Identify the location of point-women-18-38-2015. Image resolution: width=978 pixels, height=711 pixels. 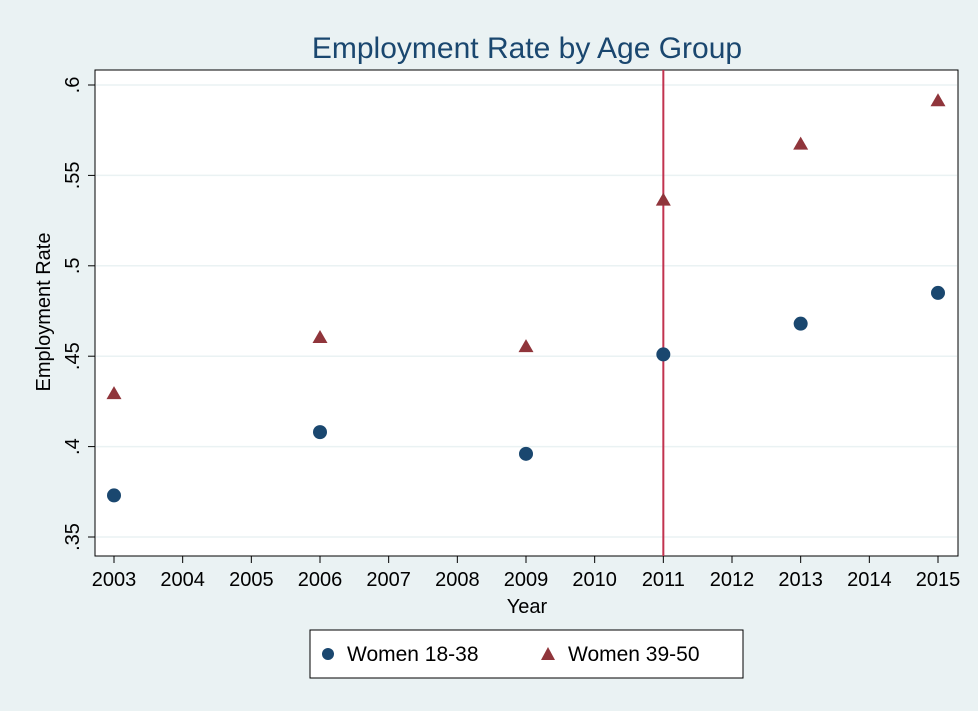
(938, 292).